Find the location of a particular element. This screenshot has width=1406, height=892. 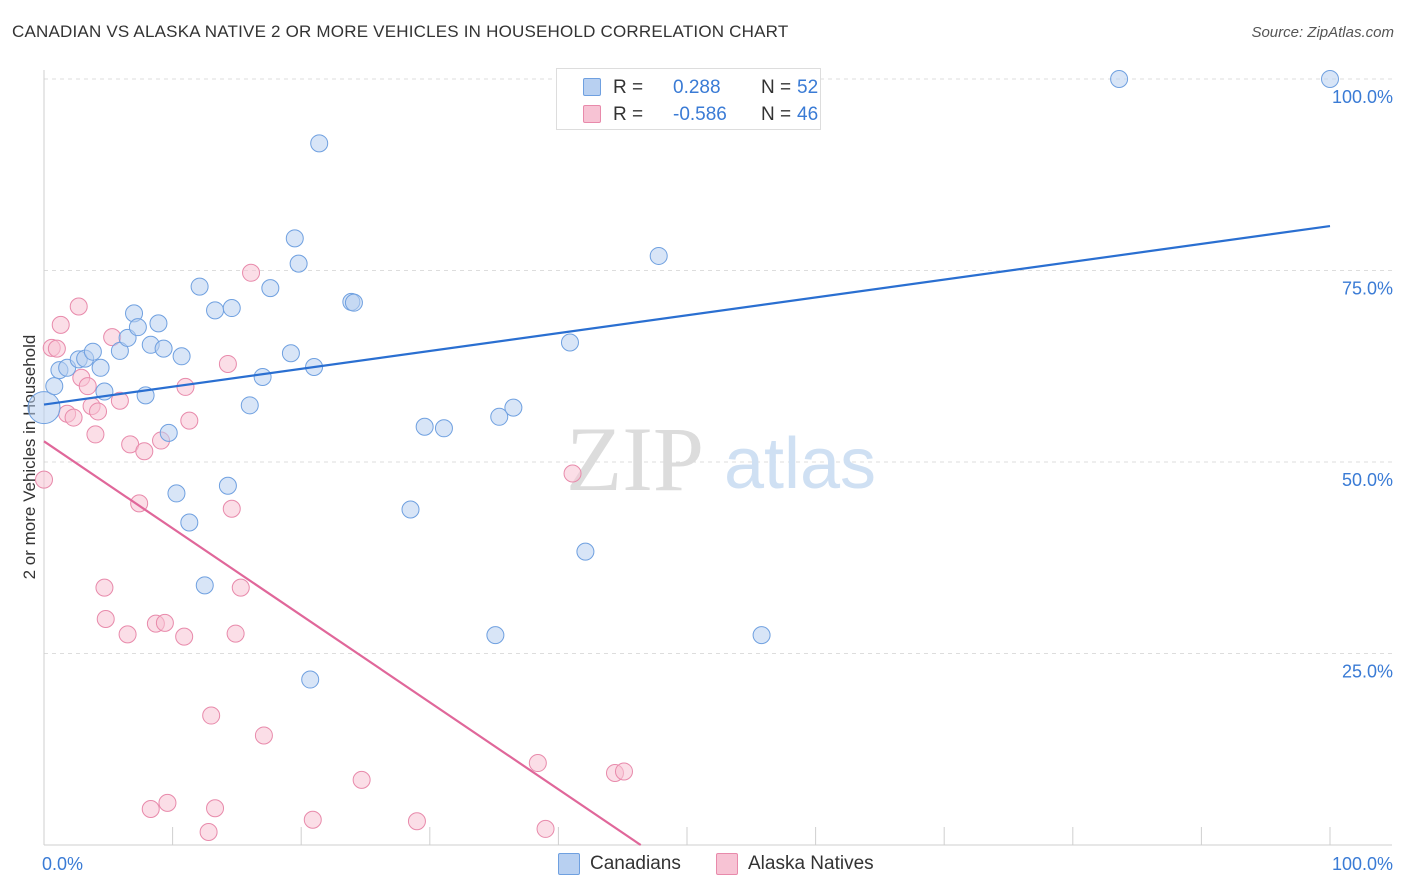

legend-n-value: 46 is located at coordinates (808, 114).